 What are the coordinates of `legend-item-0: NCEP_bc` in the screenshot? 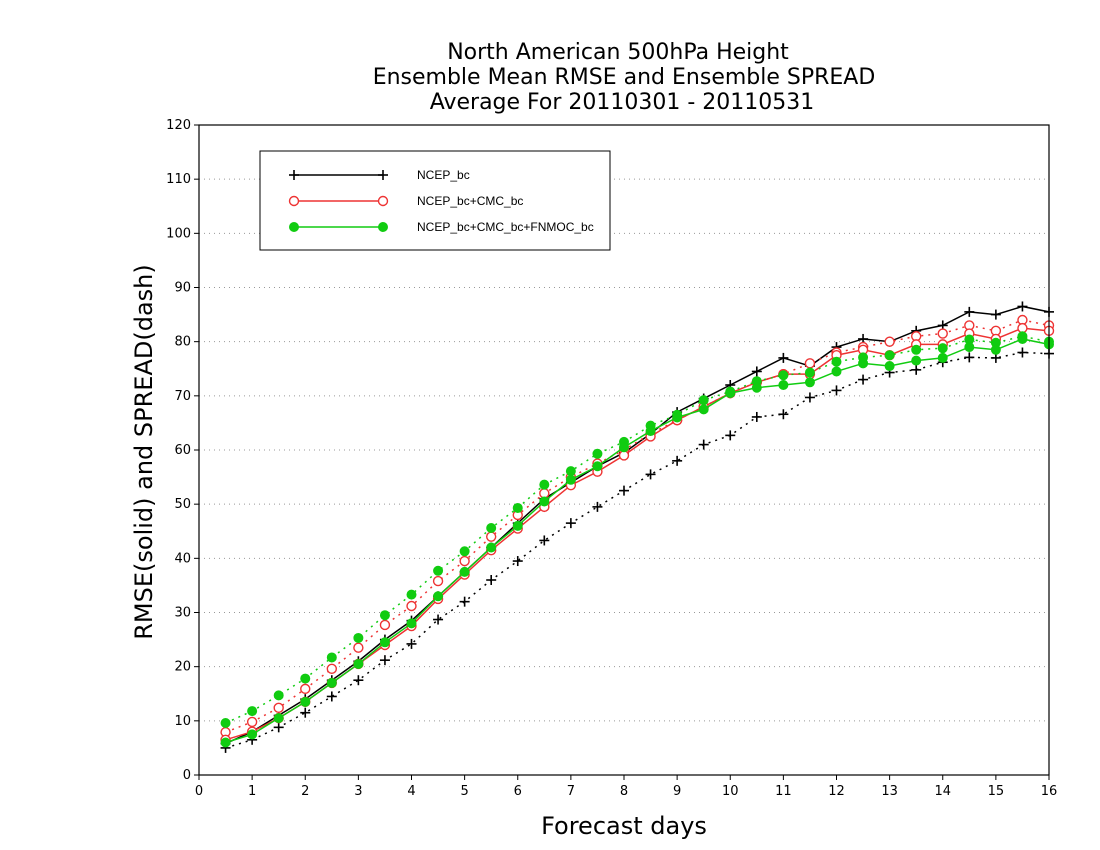 It's located at (379, 175).